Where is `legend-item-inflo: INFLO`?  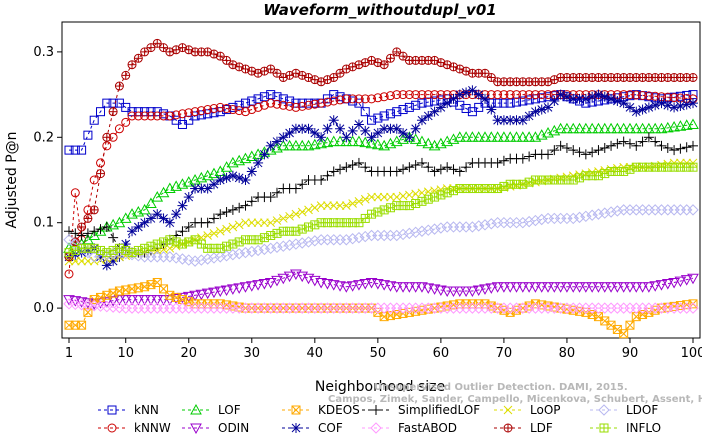
legend-item-inflo: INFLO is located at coordinates (625, 427).